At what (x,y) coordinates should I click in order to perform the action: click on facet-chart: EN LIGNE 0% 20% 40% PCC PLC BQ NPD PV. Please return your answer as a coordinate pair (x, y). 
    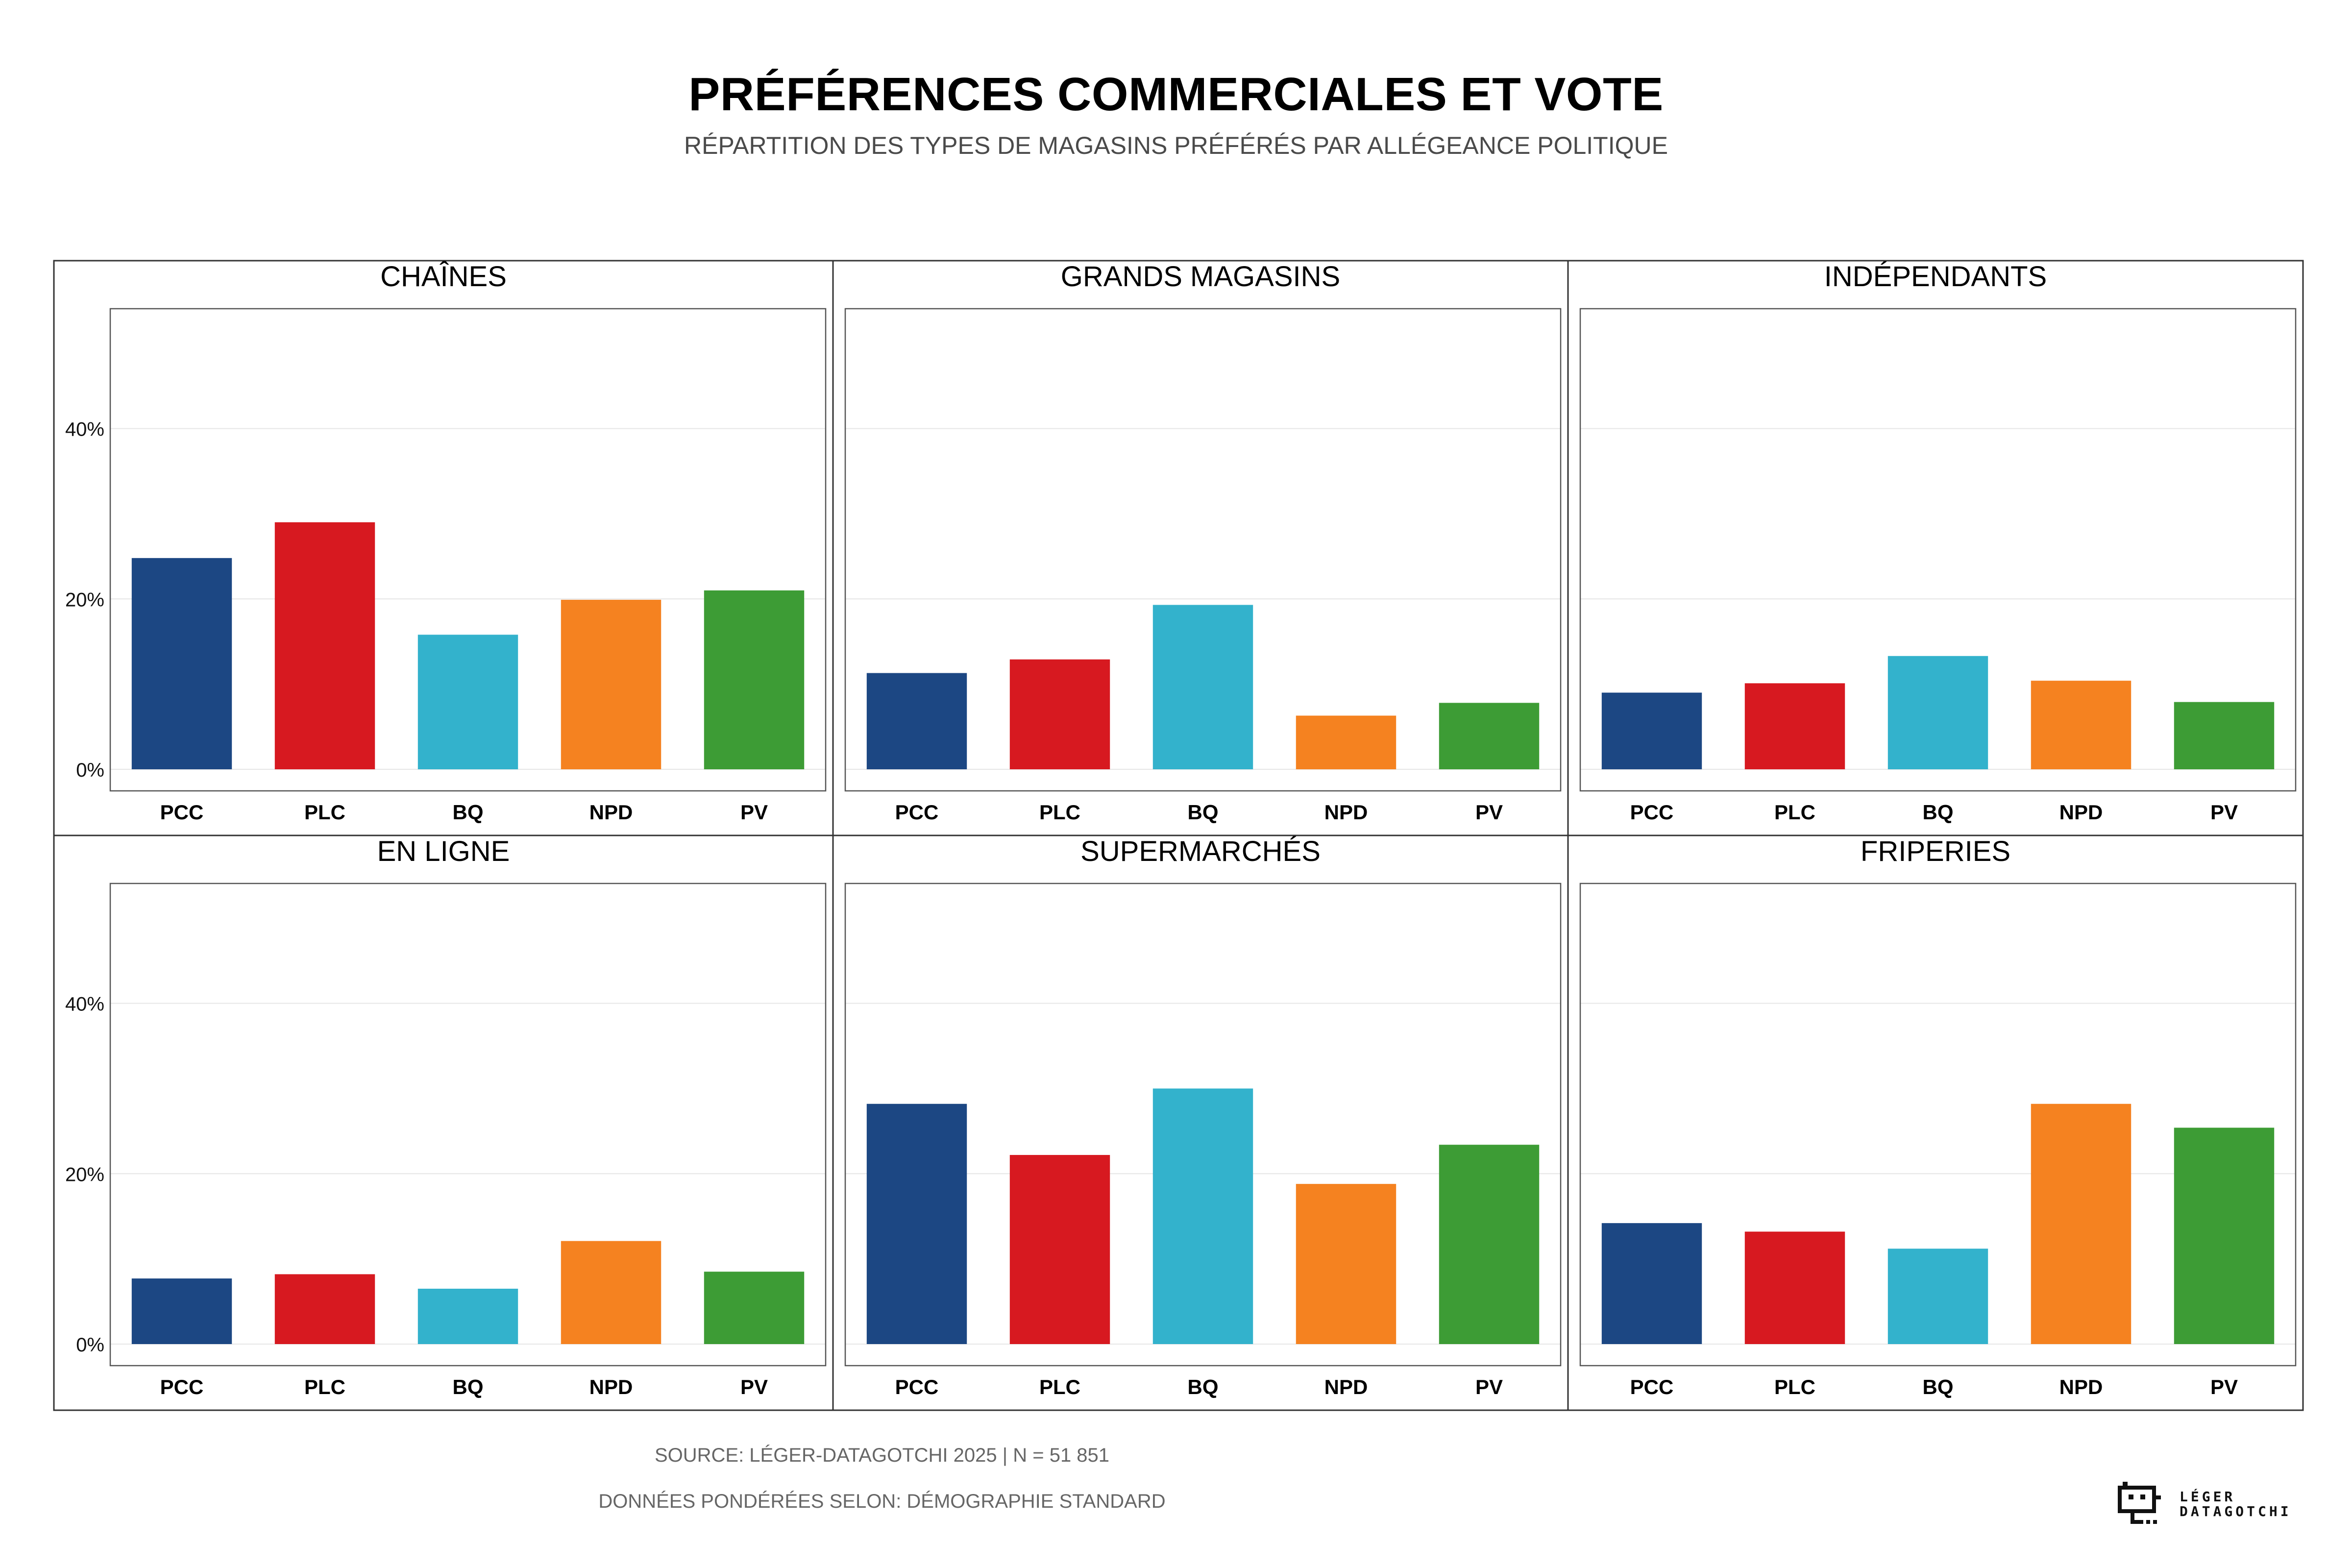
    Looking at the image, I should click on (446, 1116).